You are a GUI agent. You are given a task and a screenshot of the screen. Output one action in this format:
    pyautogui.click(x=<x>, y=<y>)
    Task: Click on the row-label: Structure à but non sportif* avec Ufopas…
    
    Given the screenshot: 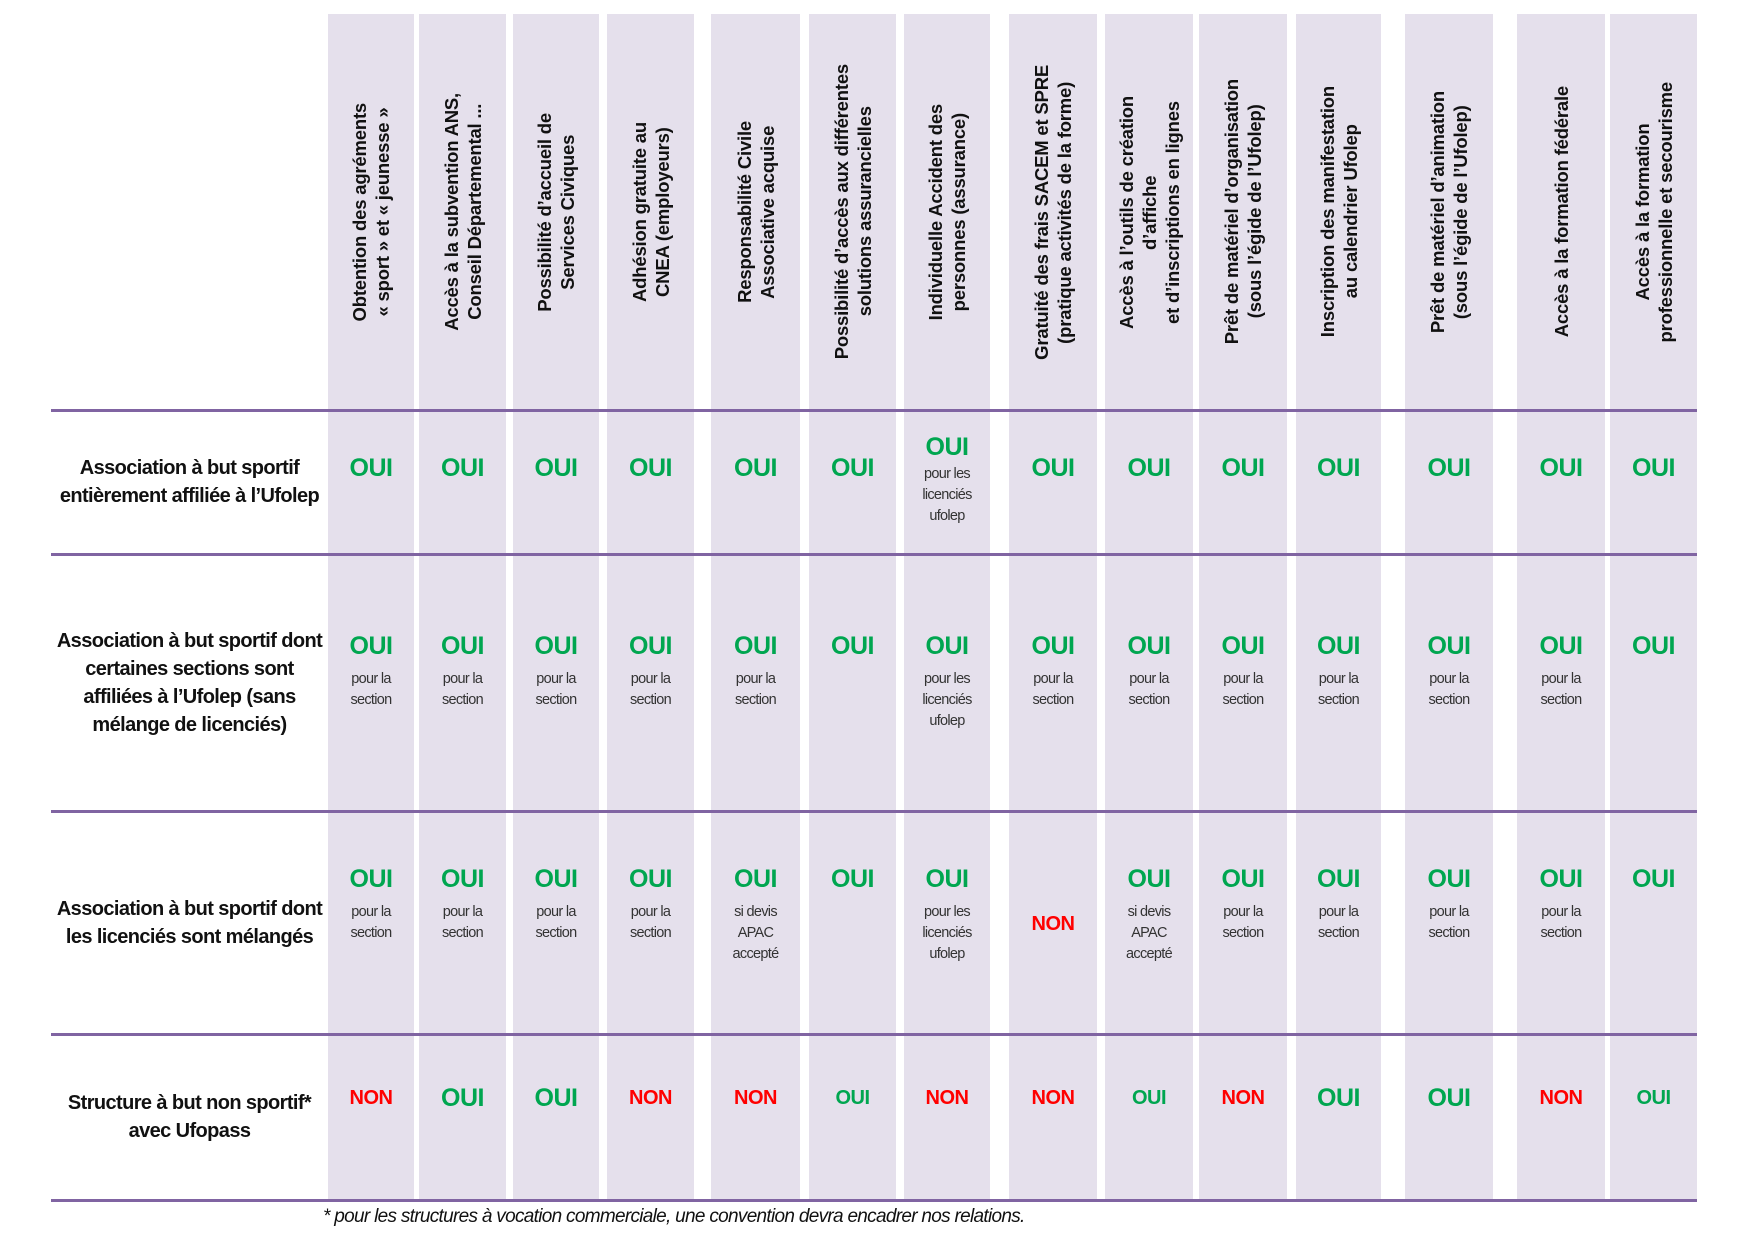 What is the action you would take?
    pyautogui.click(x=189, y=1117)
    